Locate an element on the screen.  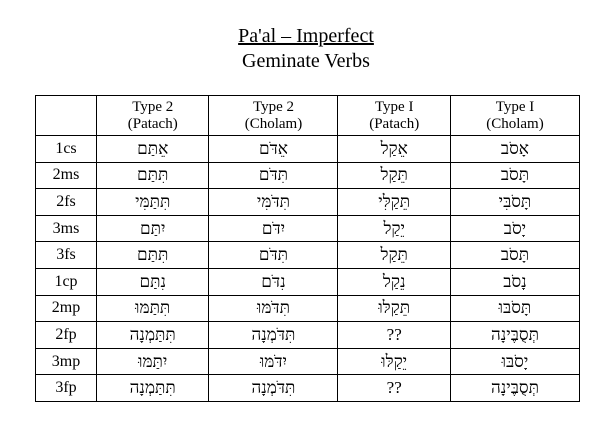
table-row: 2ms תִּתַּם תִּדֹּם תֵּקַל תָּסֹב is located at coordinates (308, 175).